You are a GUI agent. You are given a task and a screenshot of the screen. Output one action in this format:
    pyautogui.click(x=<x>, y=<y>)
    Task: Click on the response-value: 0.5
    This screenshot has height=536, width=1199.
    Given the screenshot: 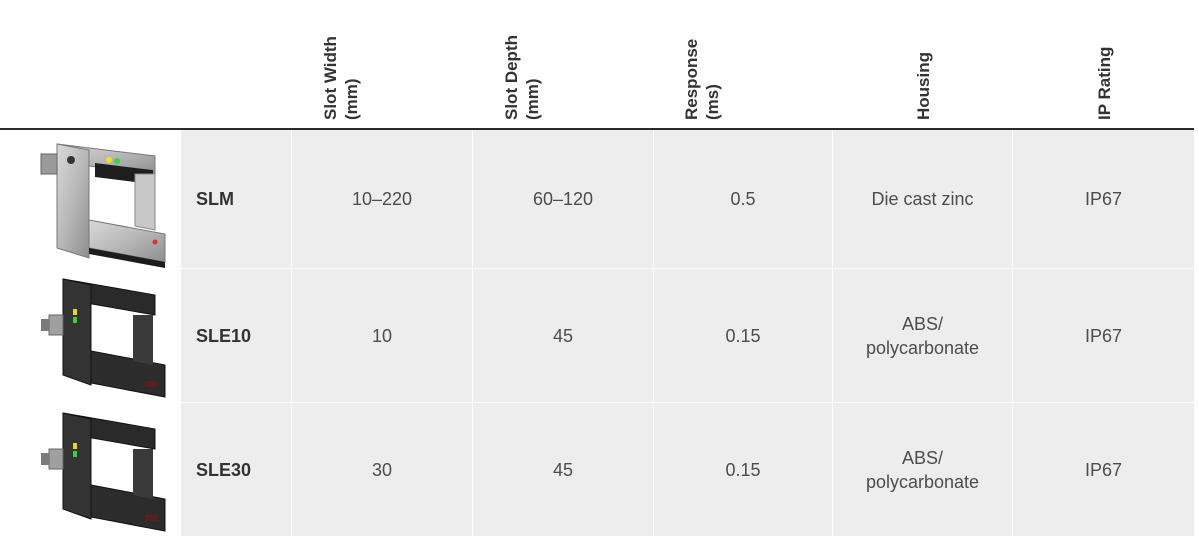 What is the action you would take?
    pyautogui.click(x=743, y=199)
    